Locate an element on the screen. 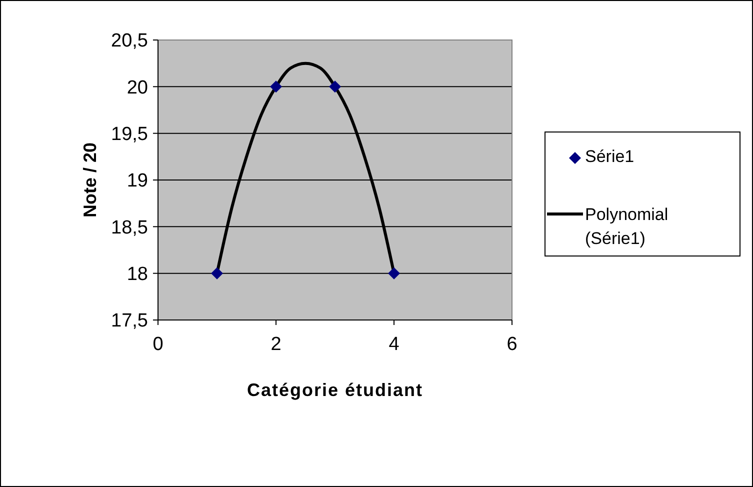 The height and width of the screenshot is (487, 753). legend-label: Polynomial (Série1) is located at coordinates (626, 226).